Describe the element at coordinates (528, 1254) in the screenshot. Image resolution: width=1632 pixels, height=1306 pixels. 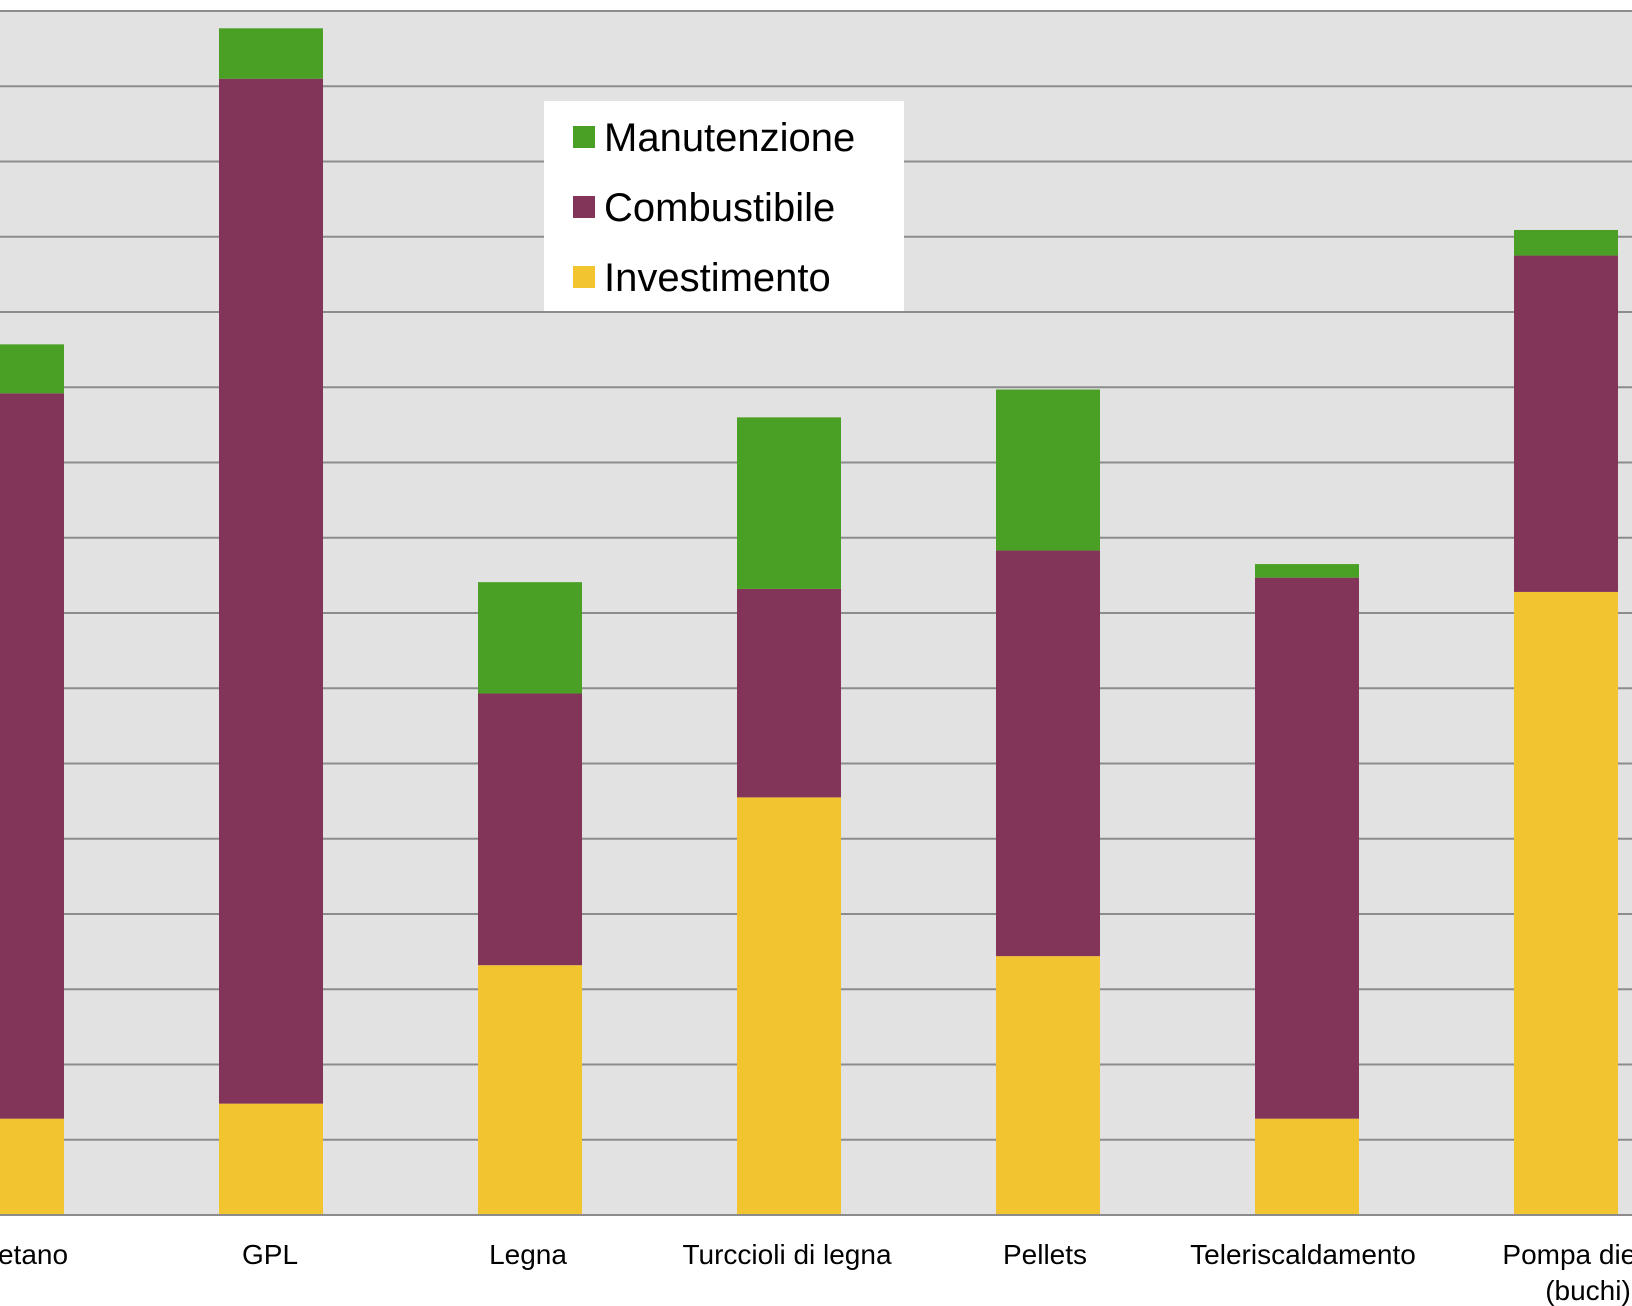
I see `x-tick-label: Legna` at that location.